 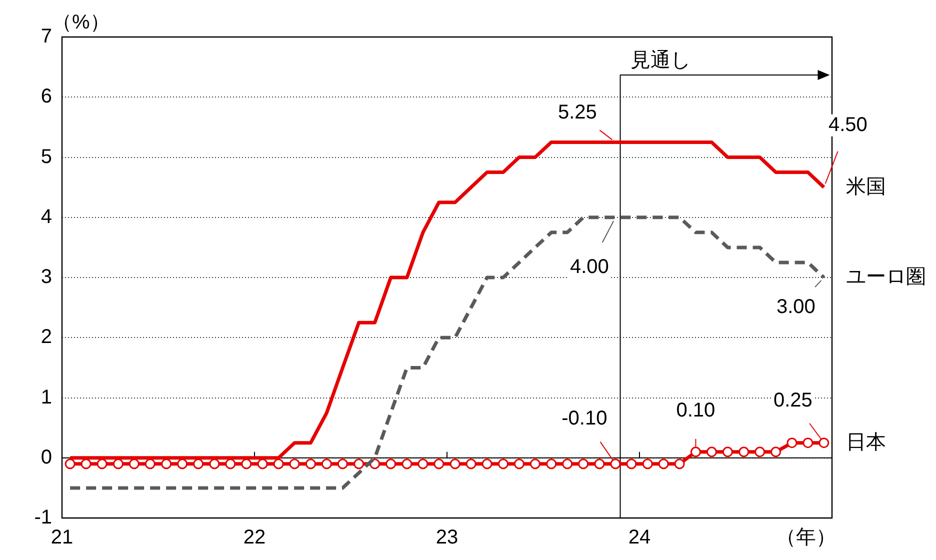 What do you see at coordinates (585, 418) in the screenshot?
I see `annotation: -0.10` at bounding box center [585, 418].